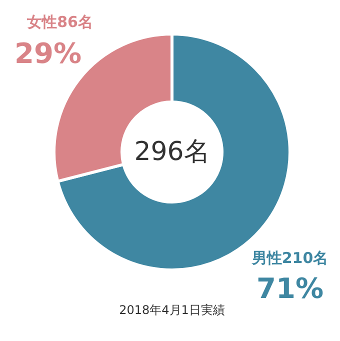 Image resolution: width=340 pixels, height=341 pixels. Describe the element at coordinates (59, 22) in the screenshot. I see `slice-label: 女性86名` at that location.